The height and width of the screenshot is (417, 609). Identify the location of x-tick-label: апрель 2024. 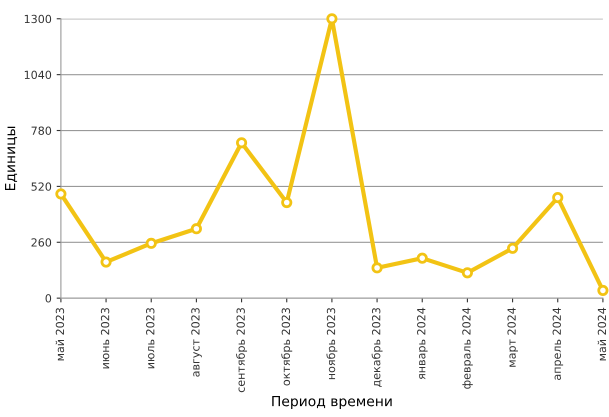
(558, 344).